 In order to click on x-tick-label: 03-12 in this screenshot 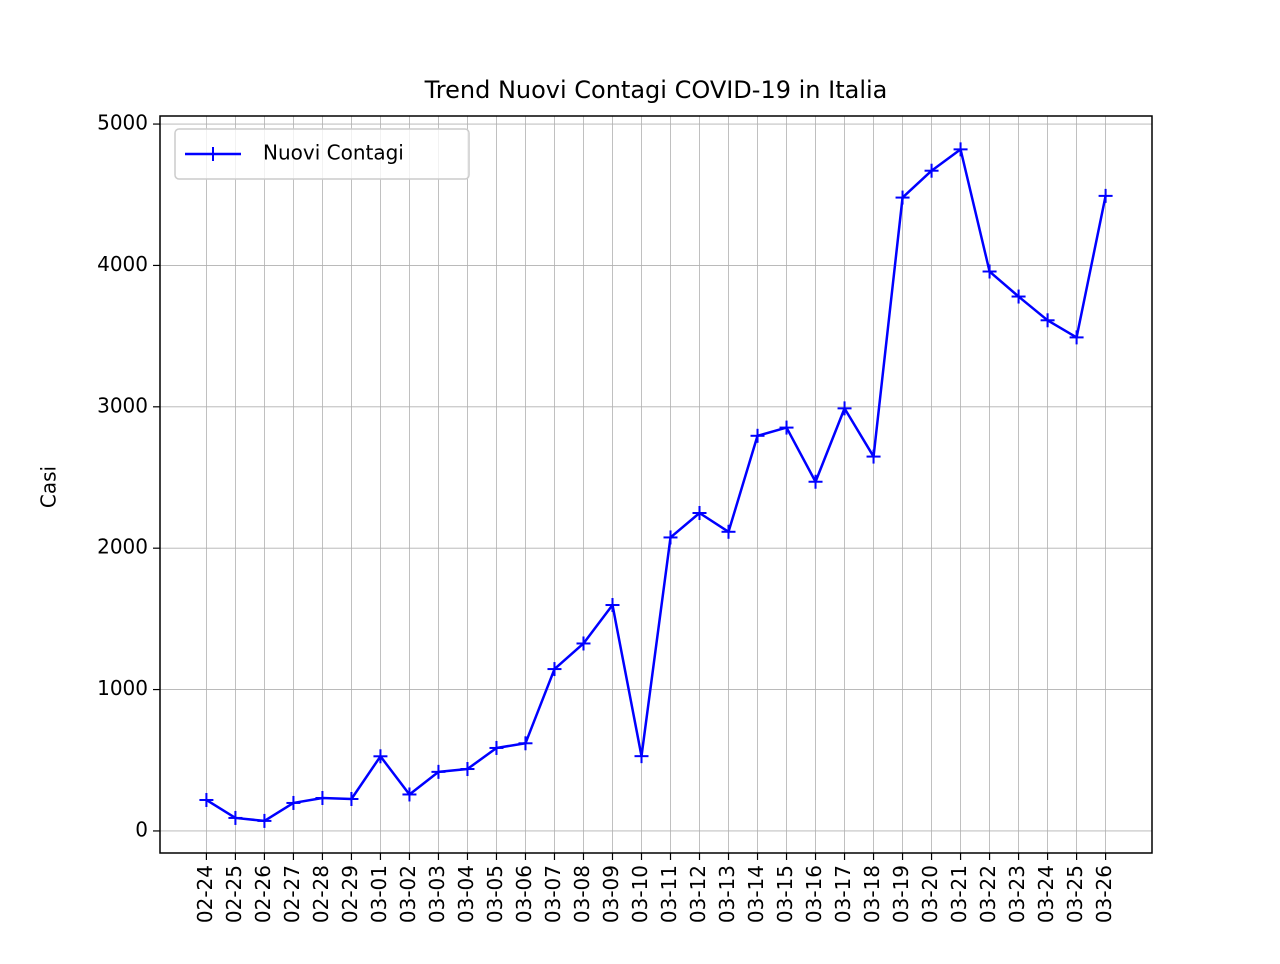, I will do `click(698, 894)`.